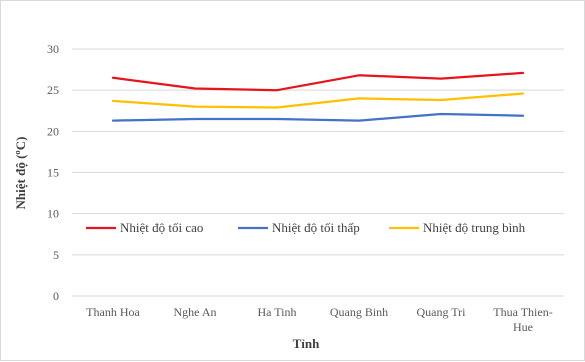 The image size is (585, 362). Describe the element at coordinates (20, 173) in the screenshot. I see `y-axis-title: Nhiệt độ (ºC)` at that location.